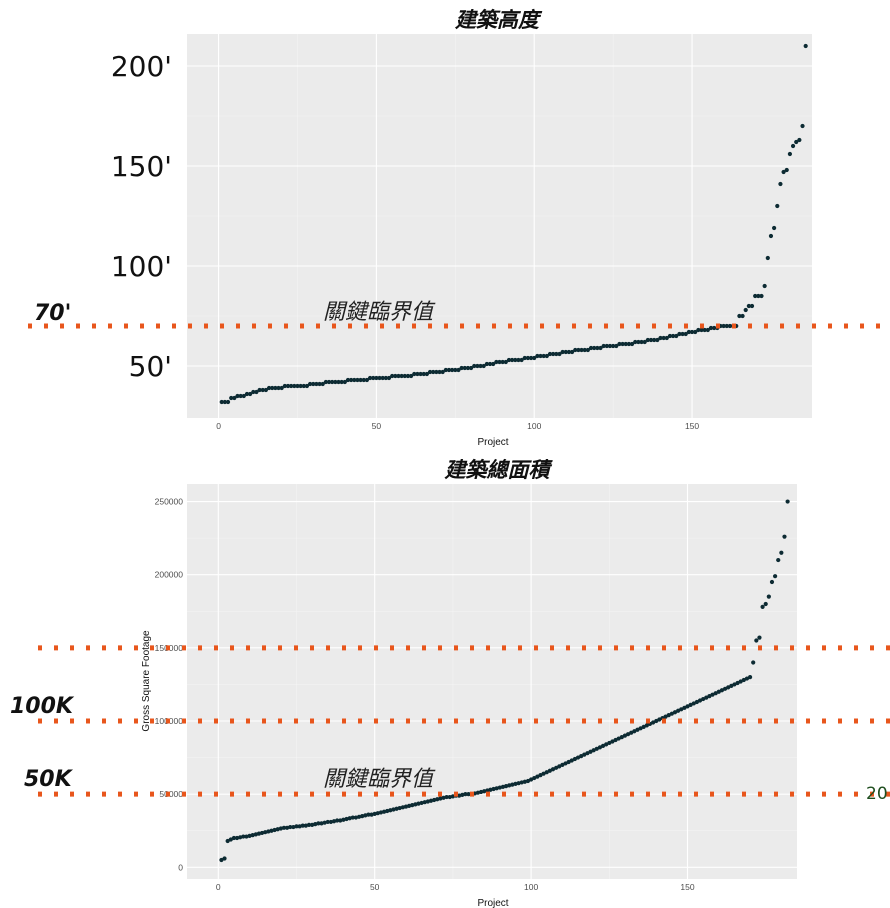 Image resolution: width=890 pixels, height=908 pixels. What do you see at coordinates (171, 794) in the screenshot?
I see `y-tick-label: 50000` at bounding box center [171, 794].